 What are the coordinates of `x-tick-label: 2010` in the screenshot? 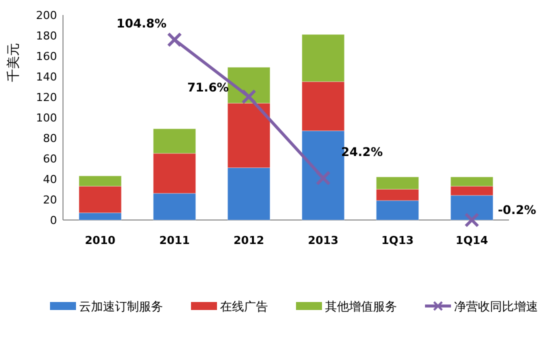 It's located at (100, 240).